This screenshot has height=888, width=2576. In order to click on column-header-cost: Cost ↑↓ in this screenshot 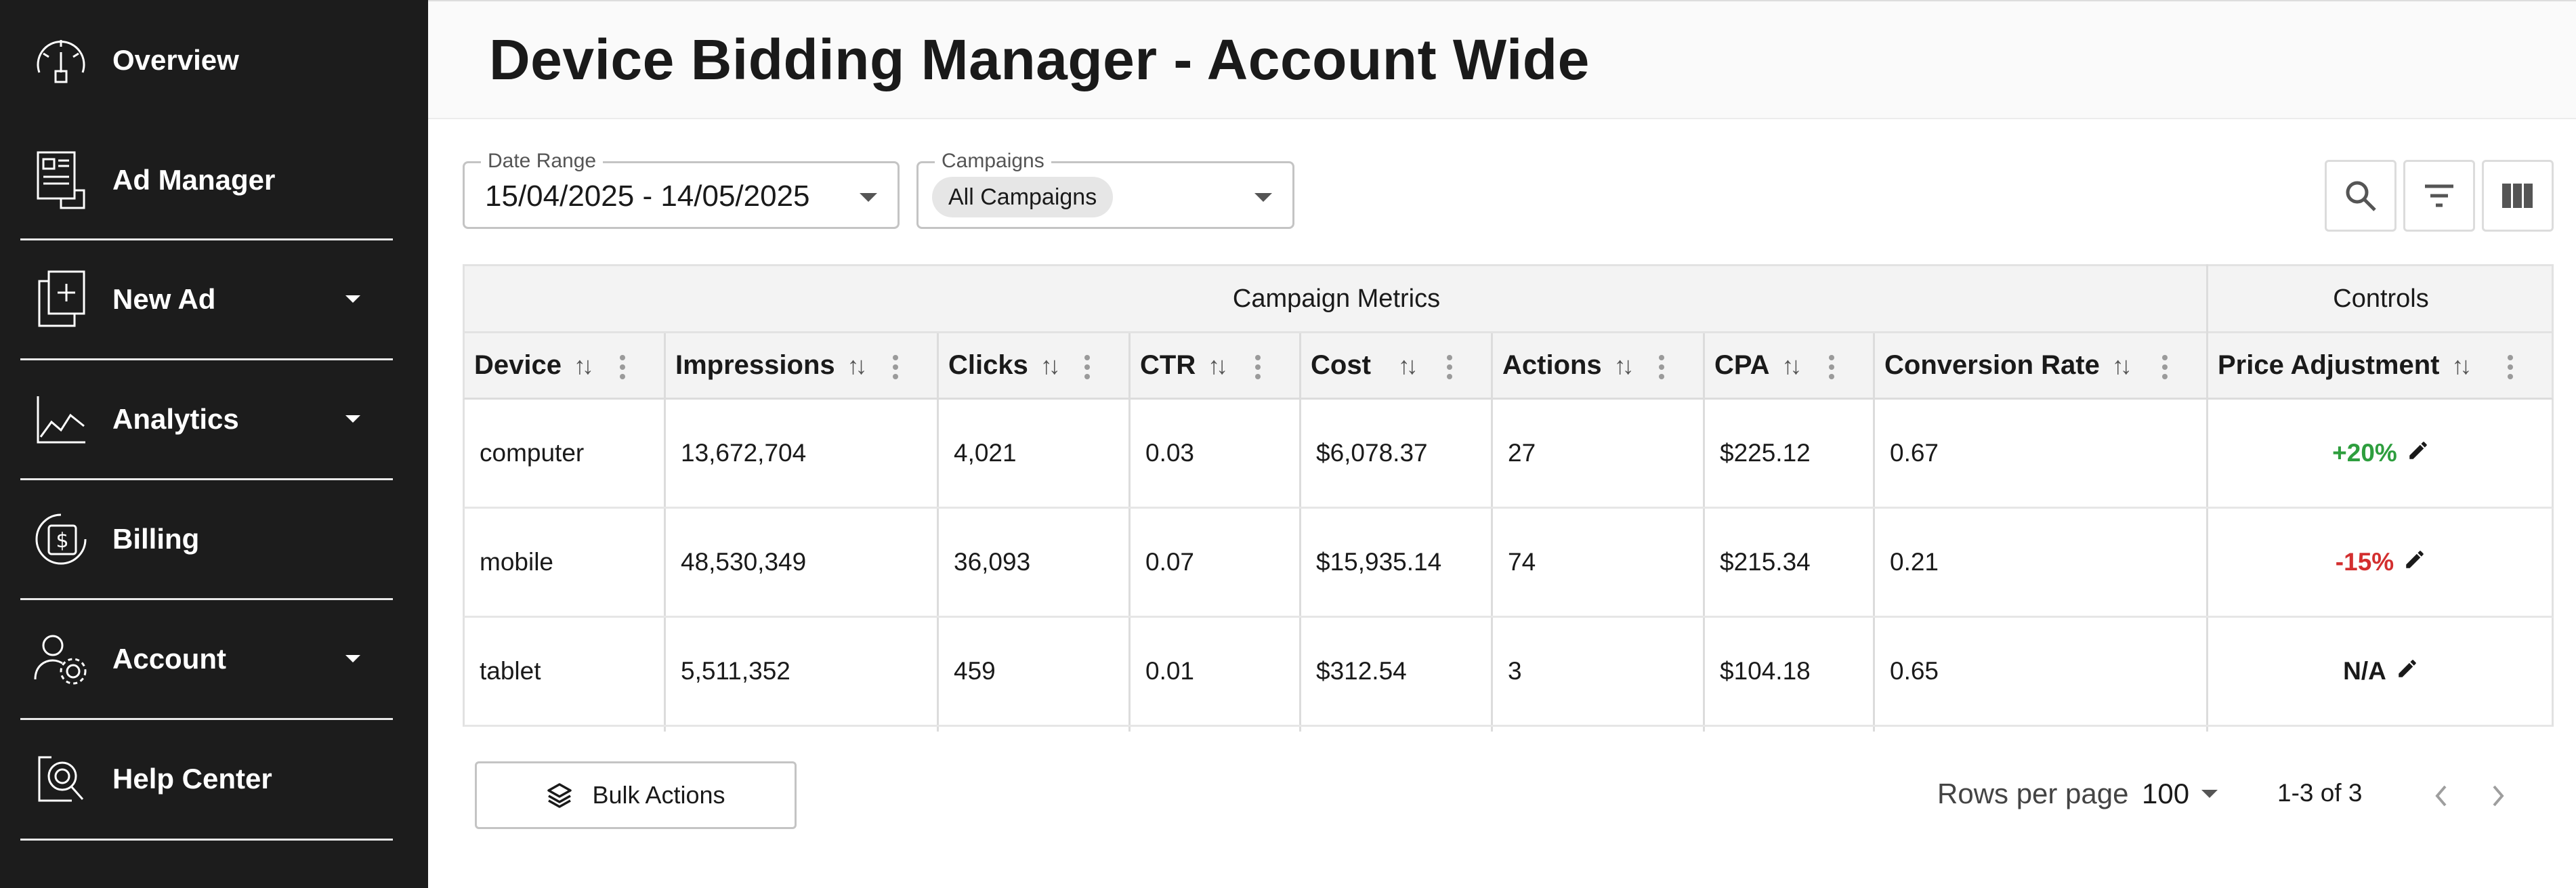, I will do `click(1397, 366)`.